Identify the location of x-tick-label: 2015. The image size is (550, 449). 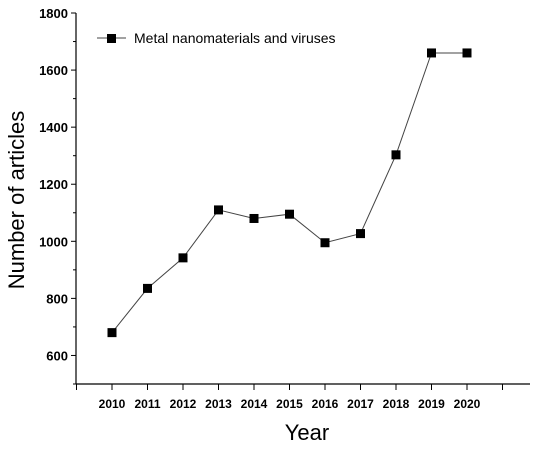
(289, 404).